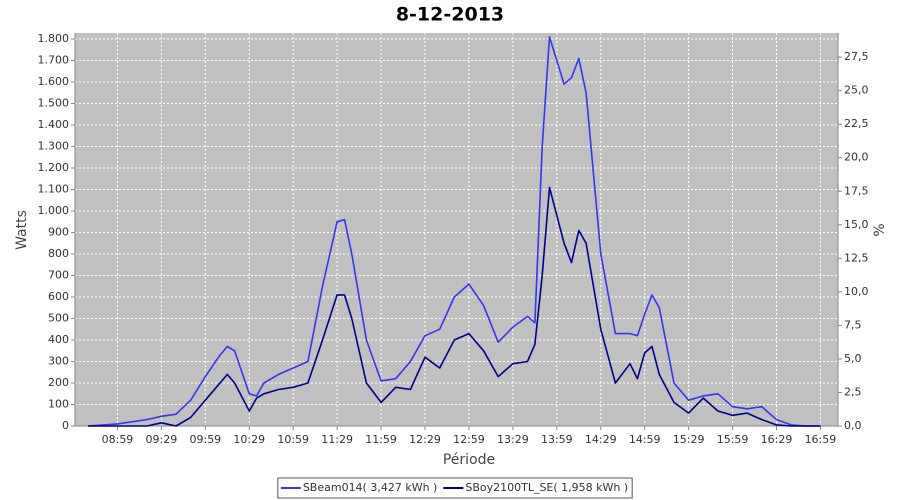  I want to click on x-axis-label: Période, so click(469, 460).